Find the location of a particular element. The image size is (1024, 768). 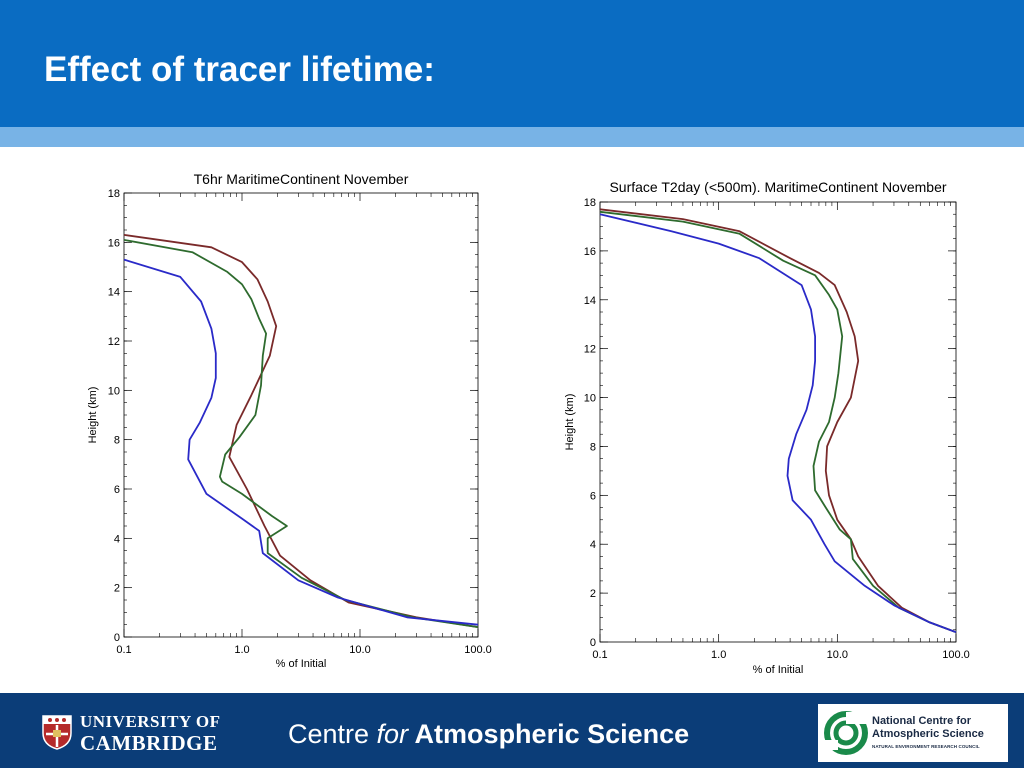

centre-for: for is located at coordinates (392, 734).